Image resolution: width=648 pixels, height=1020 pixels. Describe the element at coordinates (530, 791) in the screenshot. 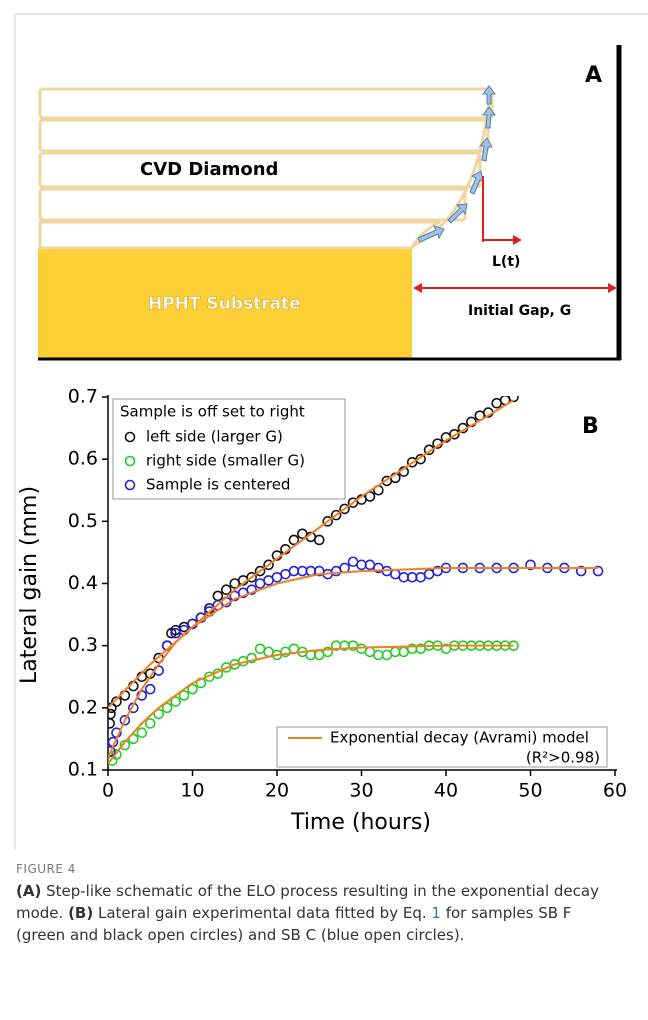

I see `x-tick-label: 50` at that location.